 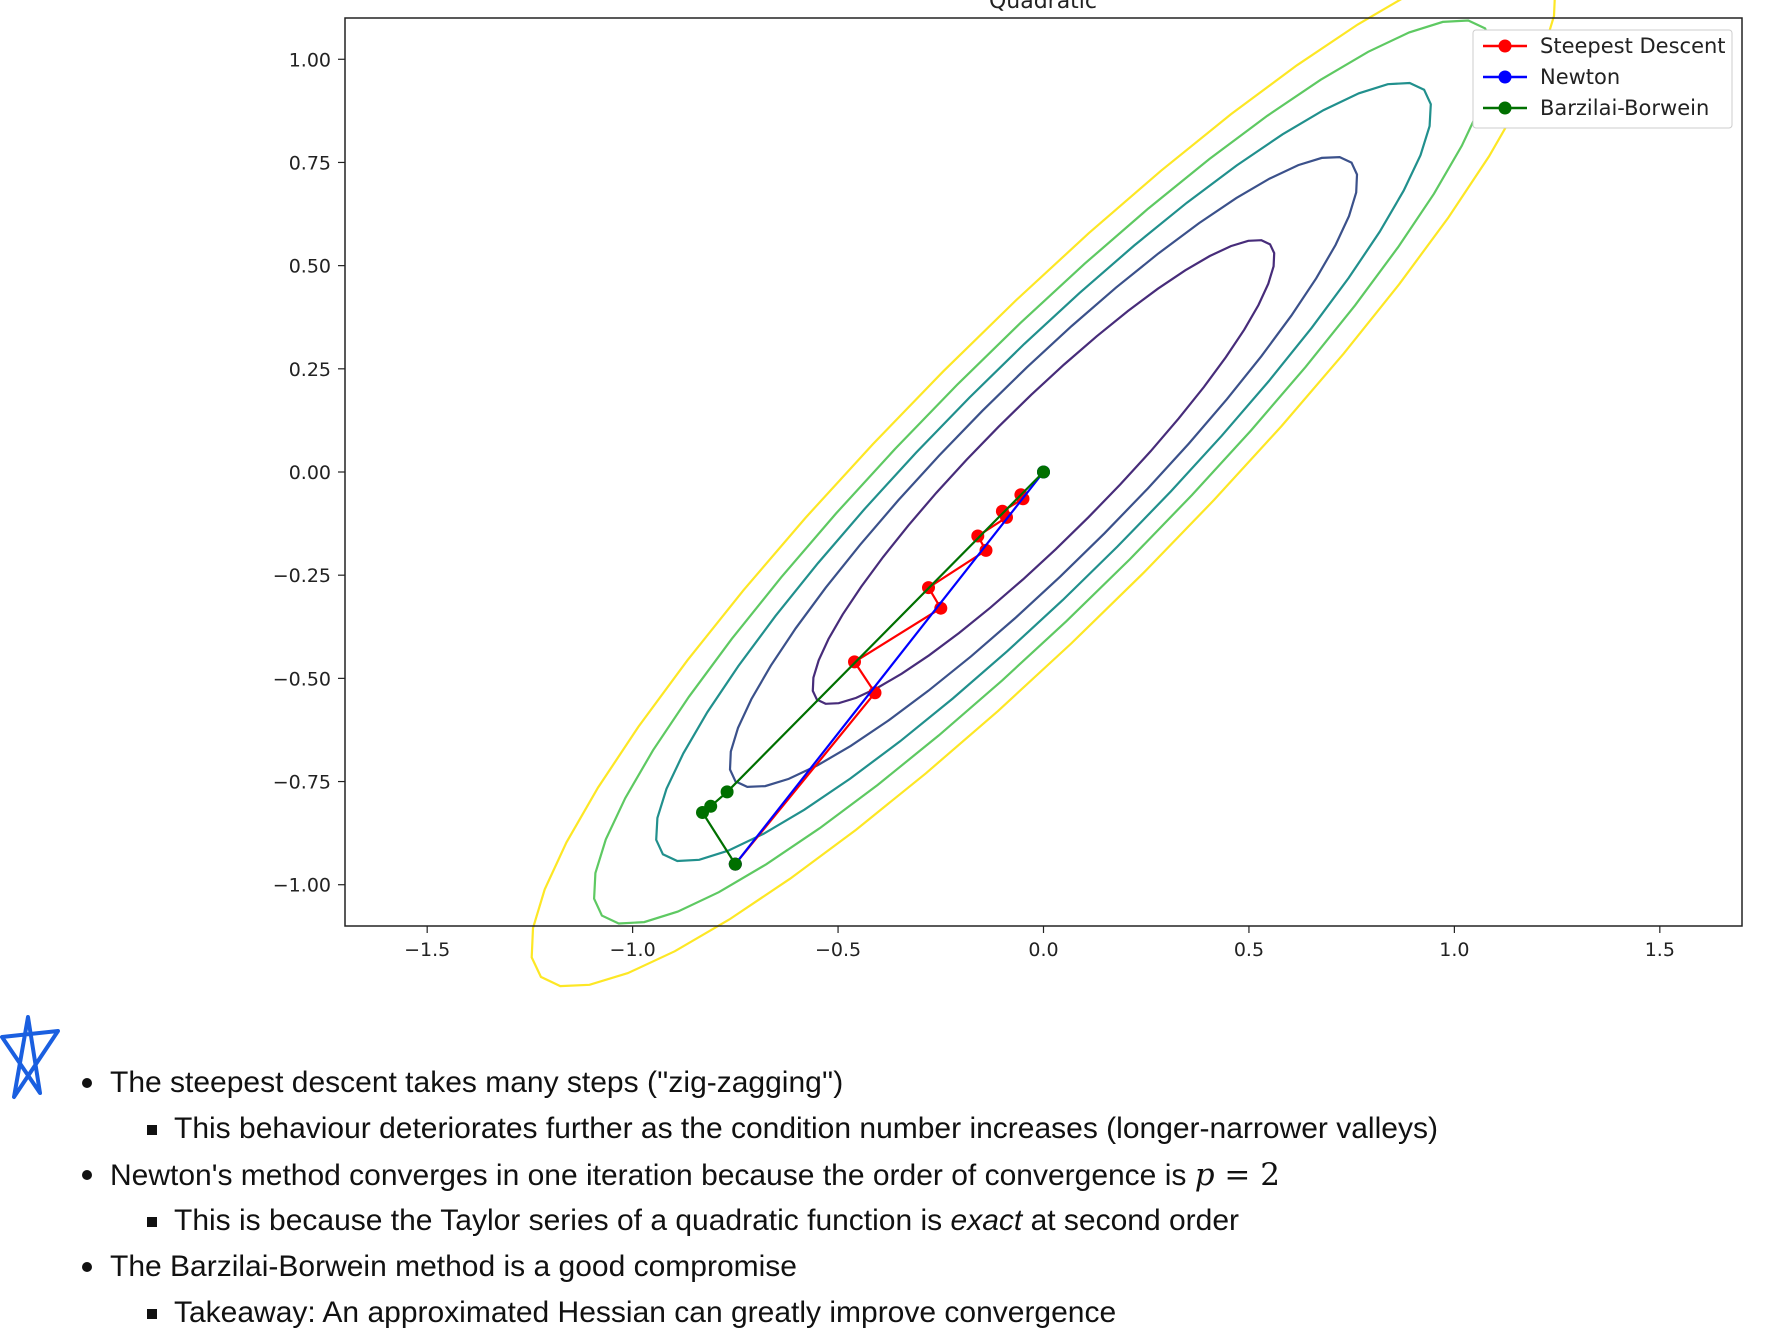 I want to click on y-tick-label: −0.25, so click(x=302, y=576).